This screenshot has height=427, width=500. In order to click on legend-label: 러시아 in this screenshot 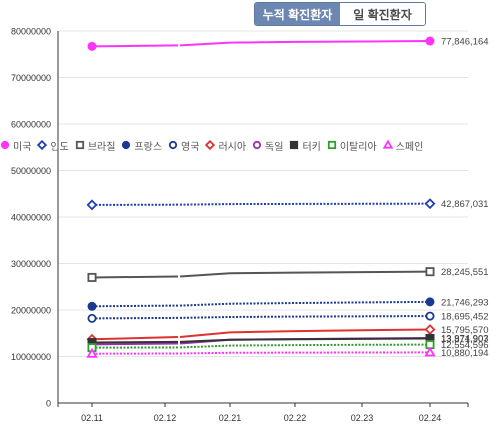, I will do `click(232, 147)`.